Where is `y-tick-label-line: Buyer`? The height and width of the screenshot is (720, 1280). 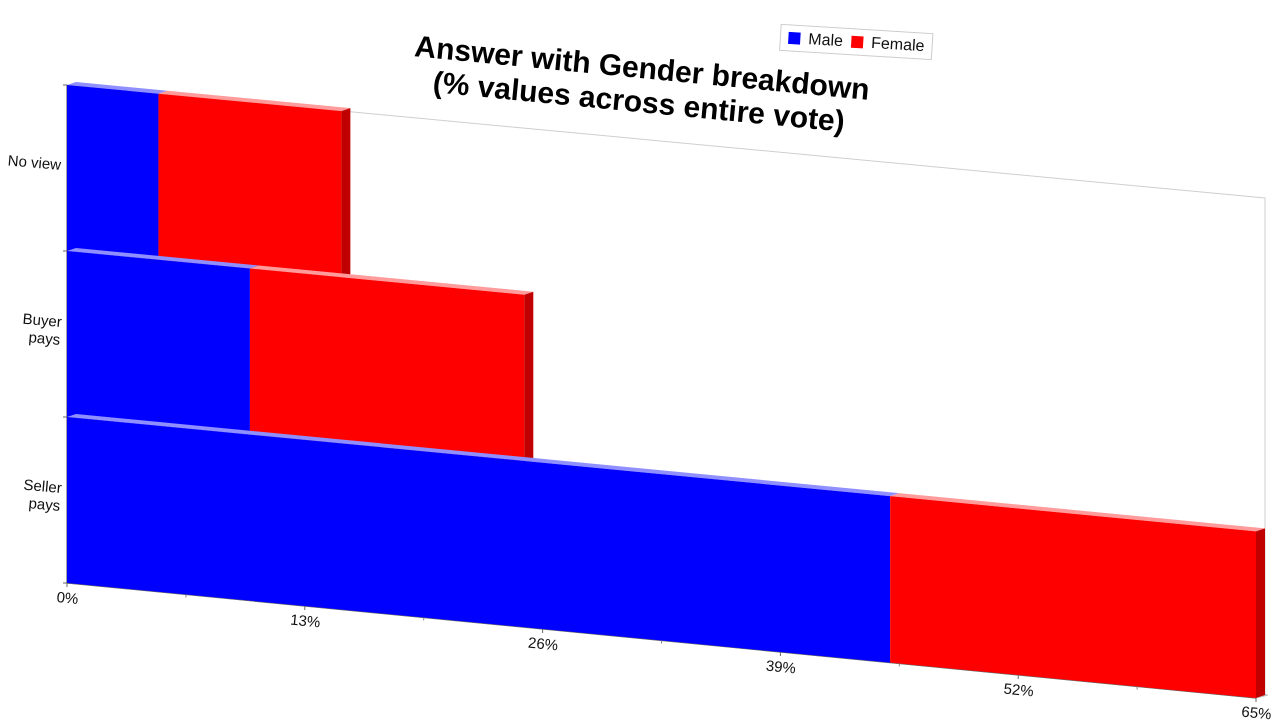
y-tick-label-line: Buyer is located at coordinates (42, 321).